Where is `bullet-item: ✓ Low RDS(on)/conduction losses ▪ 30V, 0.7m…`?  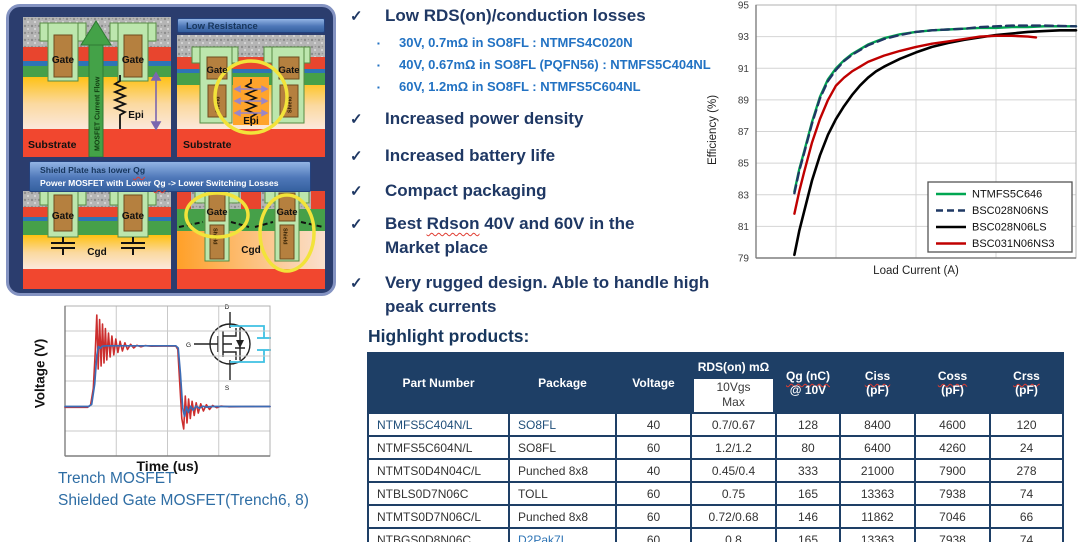 bullet-item: ✓ Low RDS(on)/conduction losses ▪ 30V, 0.7m… is located at coordinates (541, 51).